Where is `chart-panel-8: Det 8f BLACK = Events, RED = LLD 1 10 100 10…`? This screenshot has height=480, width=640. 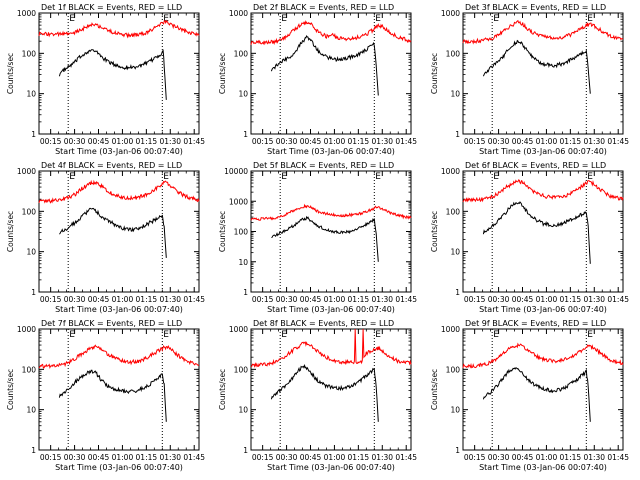
chart-panel-8: Det 8f BLACK = Events, RED = LLD 1 10 100 10… is located at coordinates (317, 395).